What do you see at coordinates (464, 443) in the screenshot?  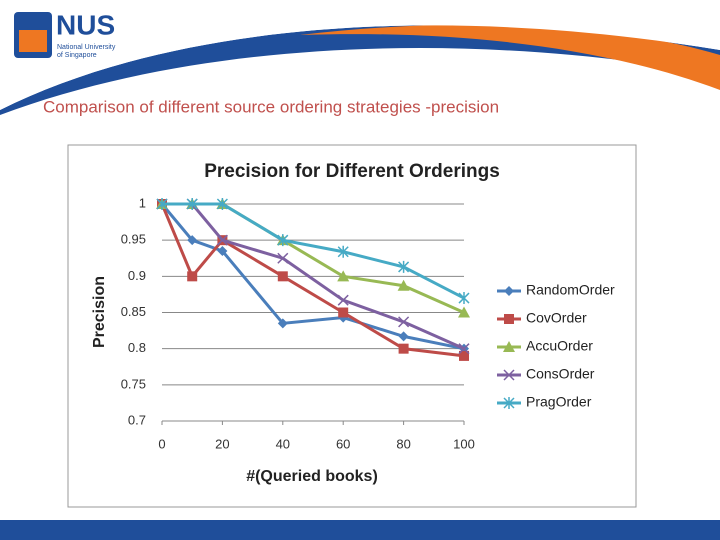 I see `x-tick-label: 100` at bounding box center [464, 443].